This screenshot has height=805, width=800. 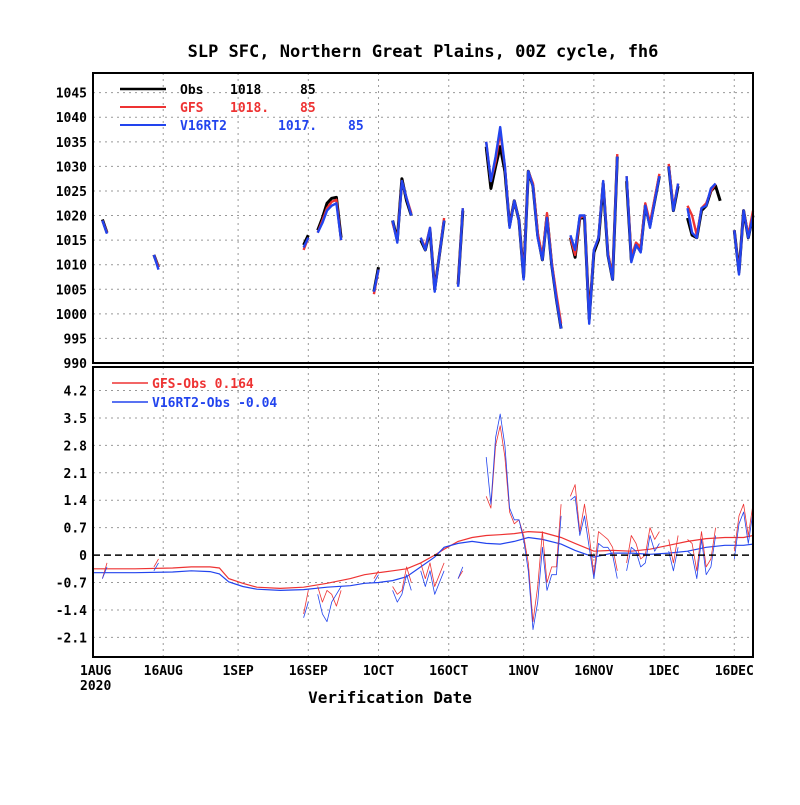 I want to click on bottom-y-tick-label: -2.1, so click(x=71, y=638).